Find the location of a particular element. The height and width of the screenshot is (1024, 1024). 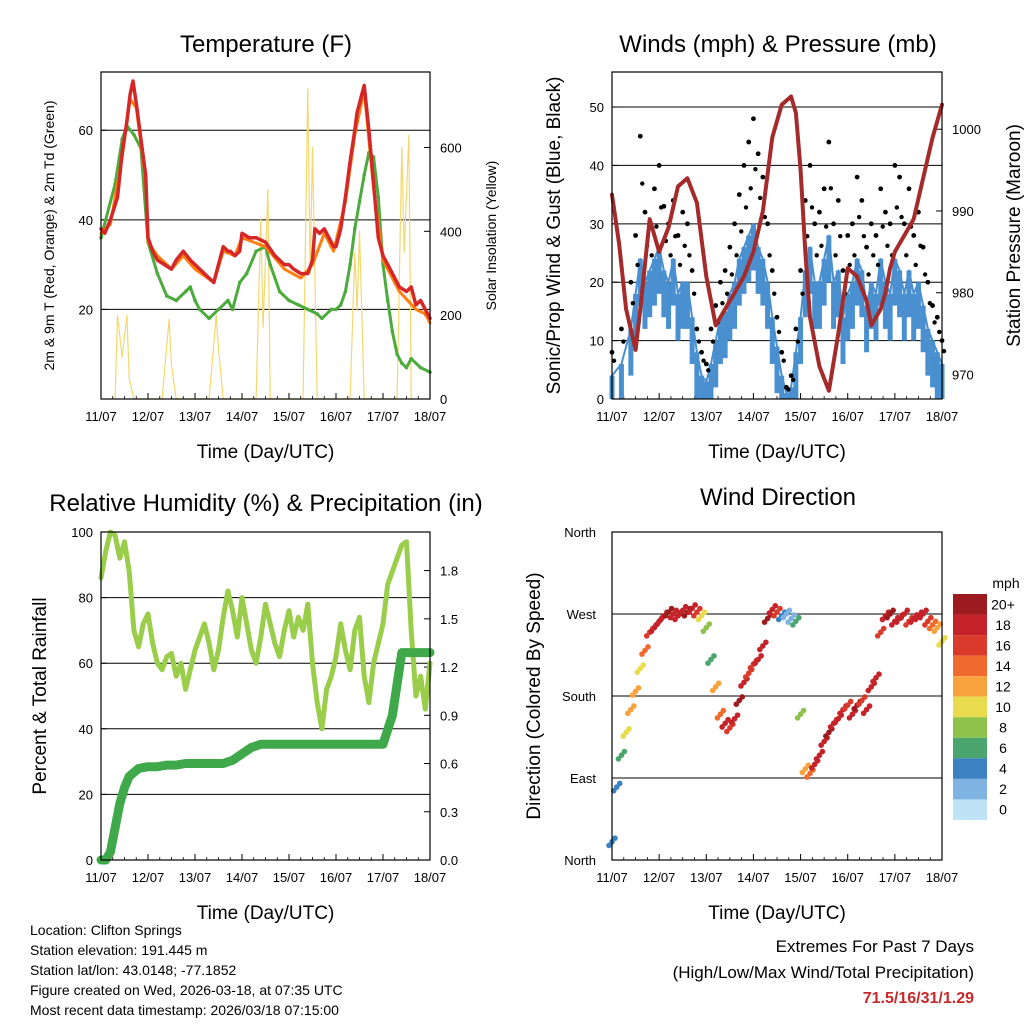

colorbar-label: 16 is located at coordinates (1003, 645).